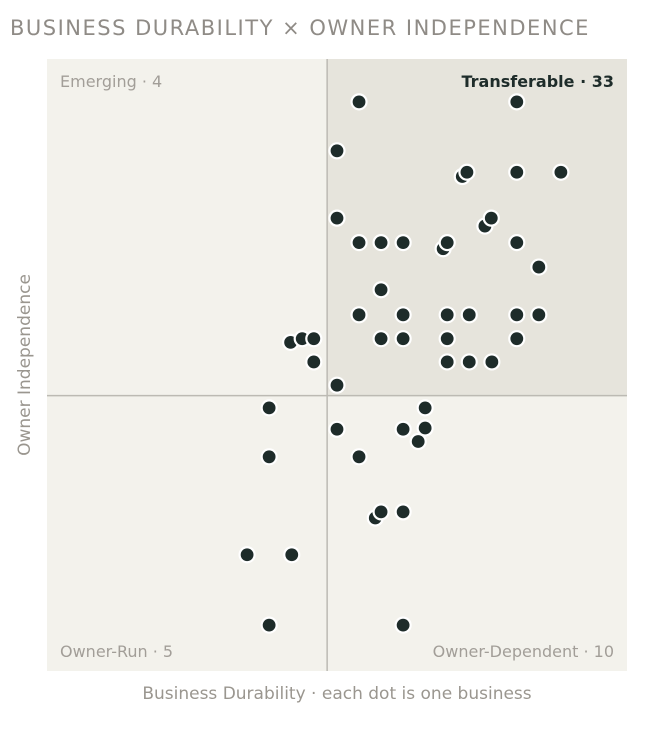  I want to click on quadrant-label-owner-dependent: Owner-Dependent · 10, so click(523, 651).